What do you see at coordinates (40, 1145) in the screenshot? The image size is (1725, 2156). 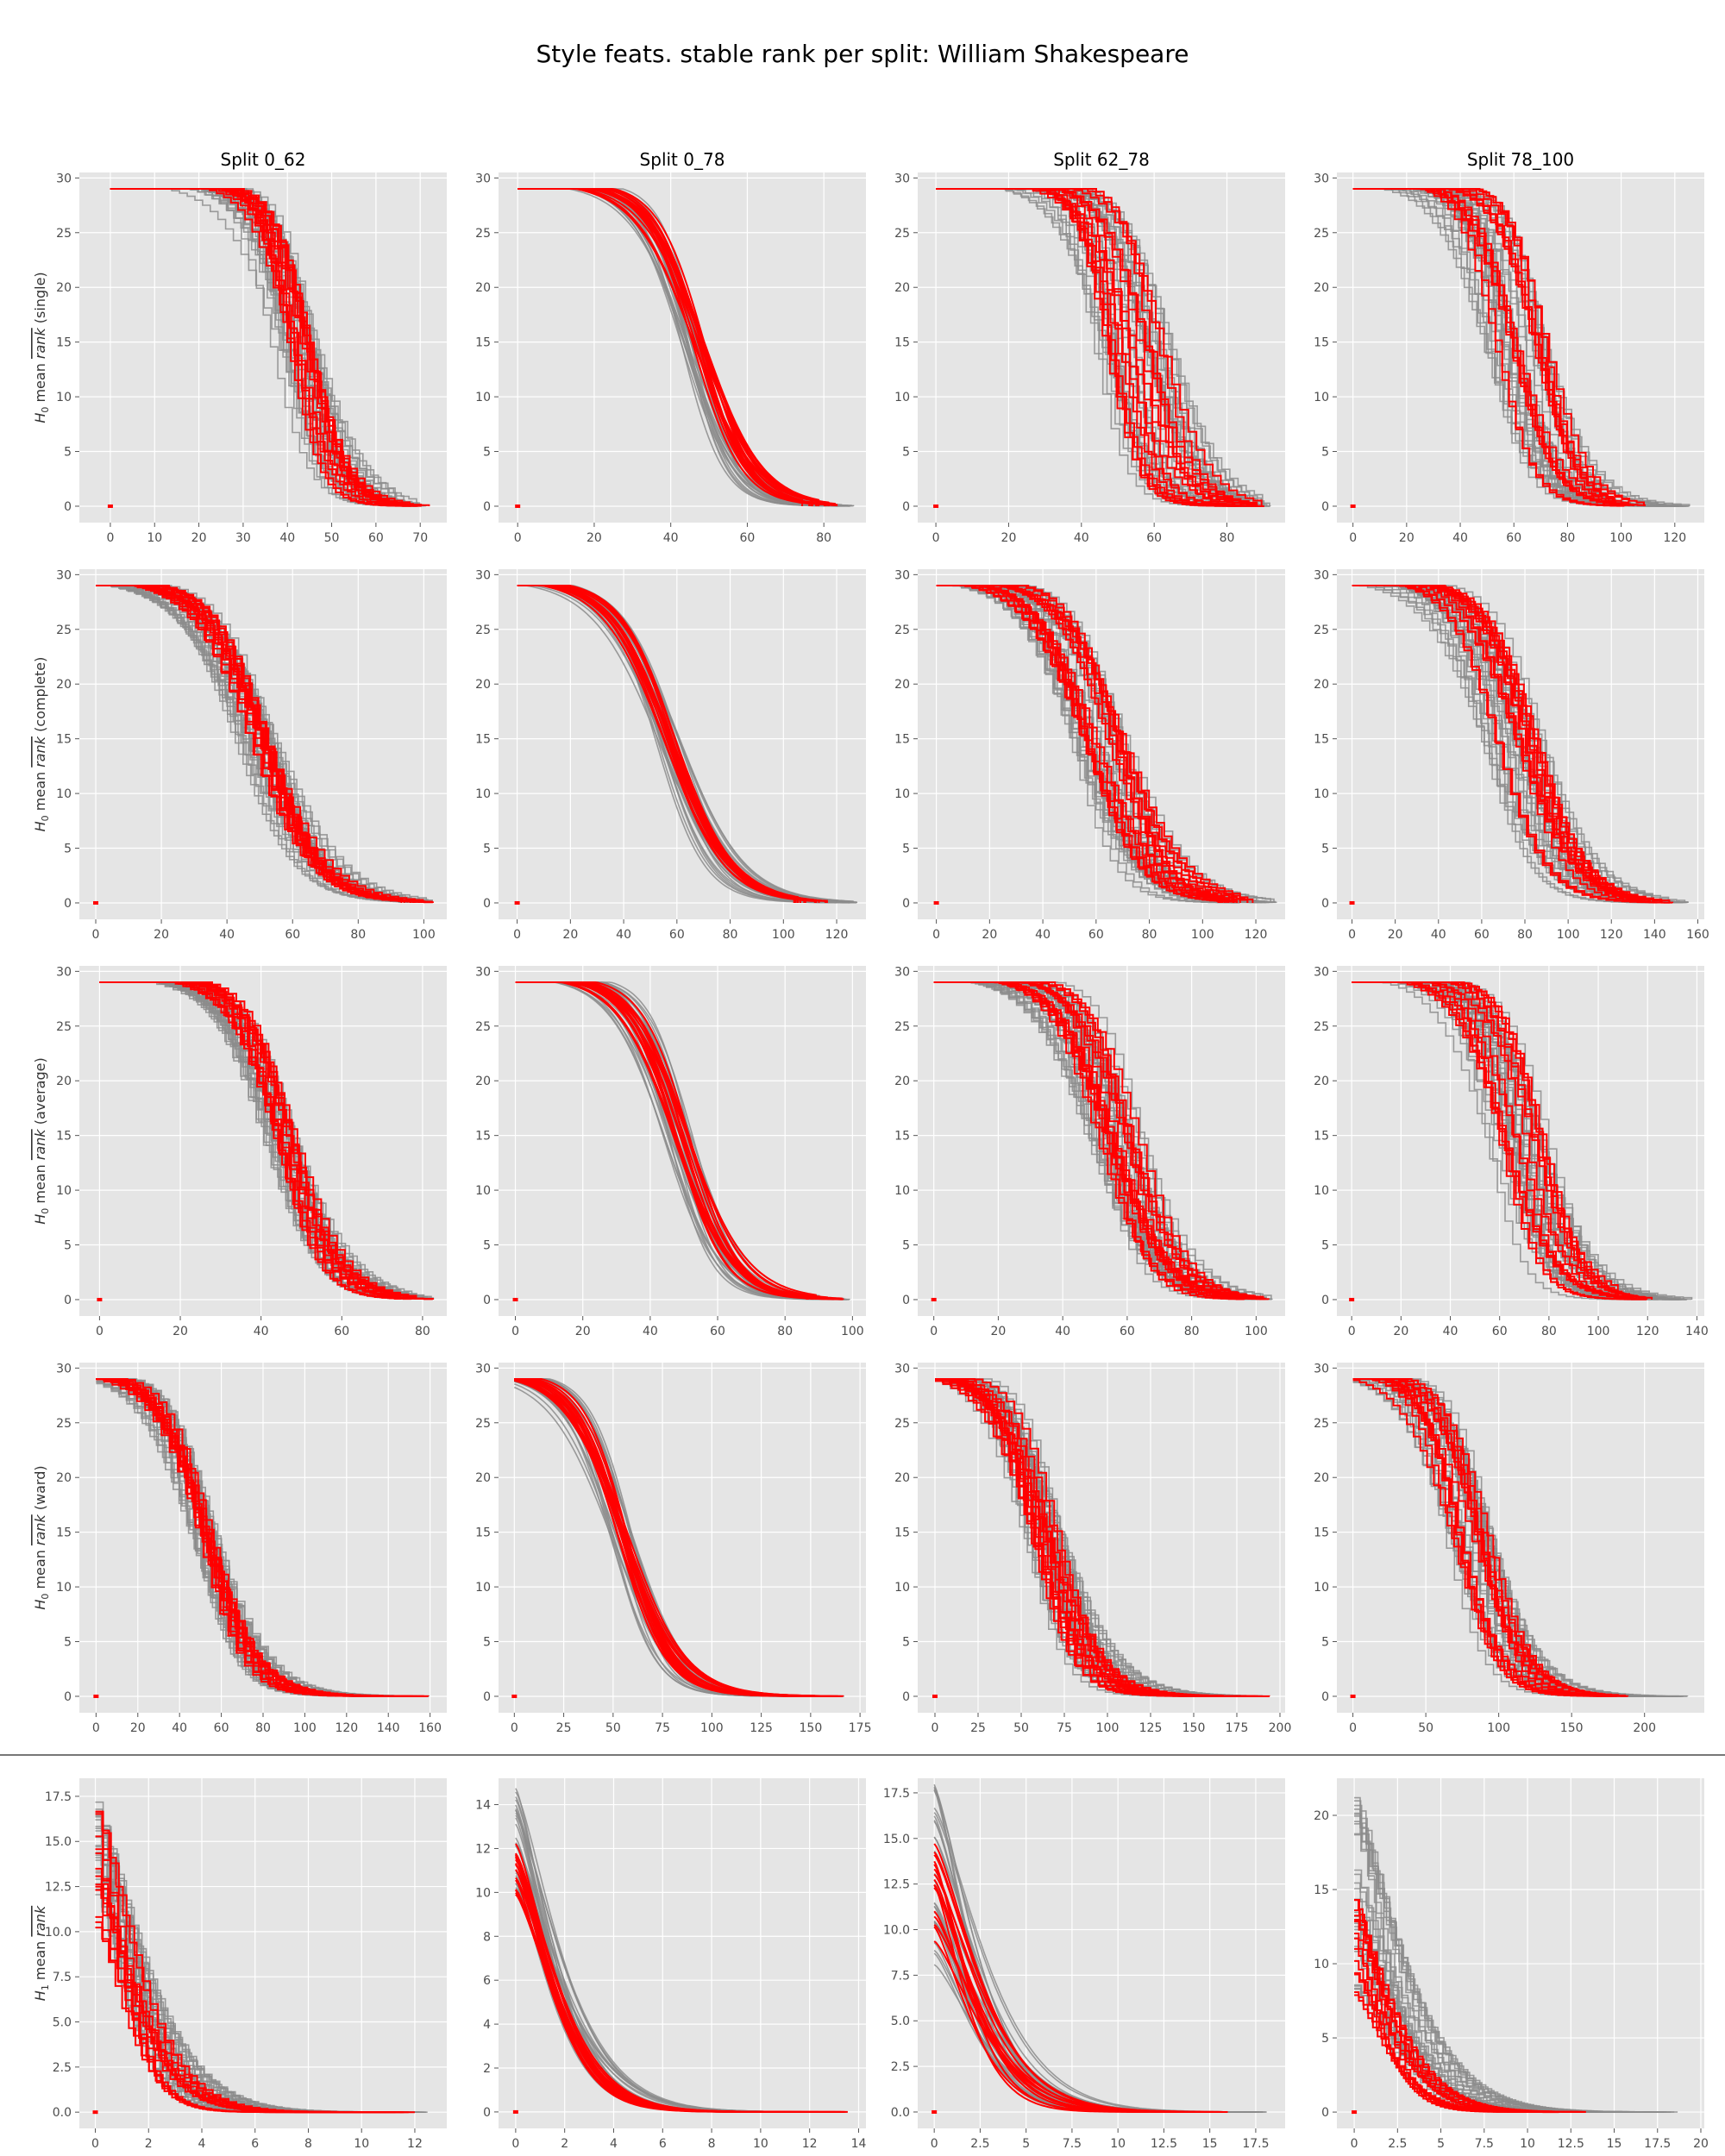 I see `row-label-rank: rank` at bounding box center [40, 1145].